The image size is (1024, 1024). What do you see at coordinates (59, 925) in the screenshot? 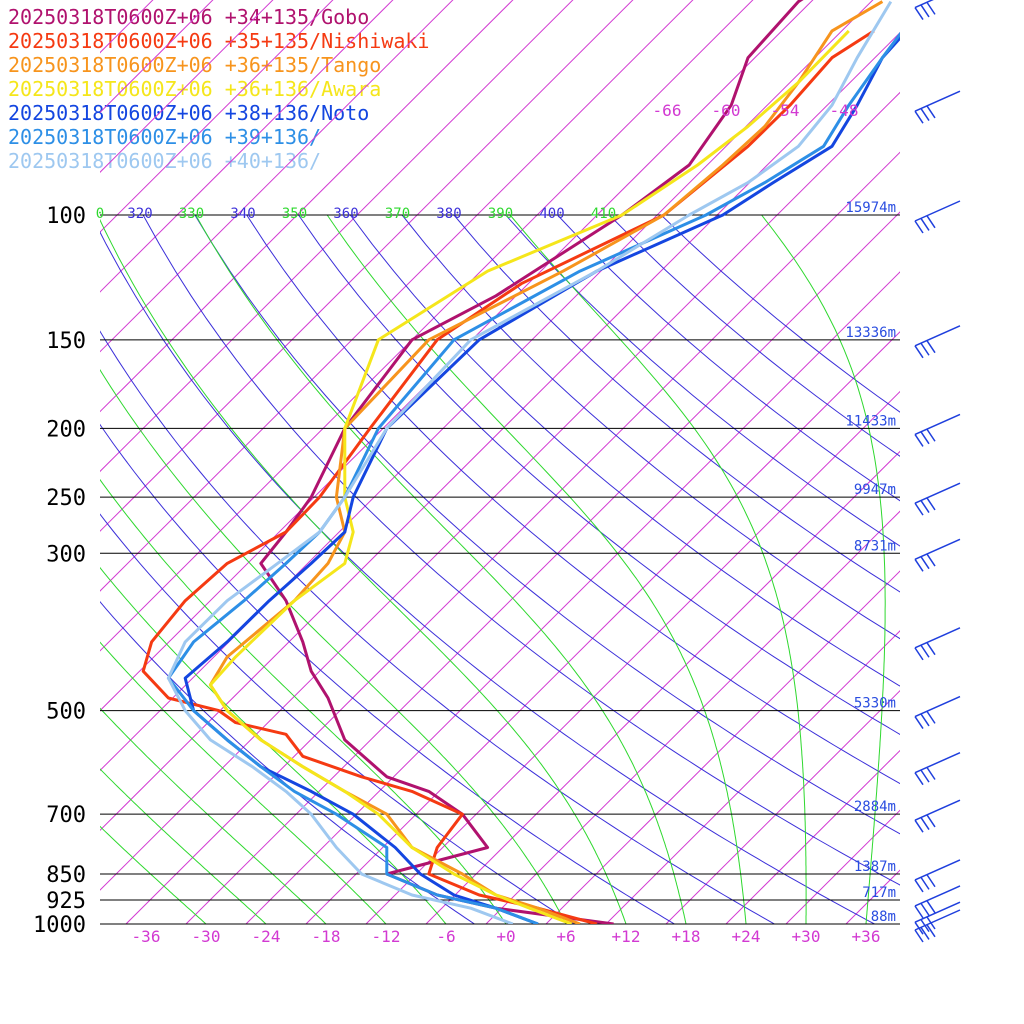
I see `pressure-label: 1000` at bounding box center [59, 925].